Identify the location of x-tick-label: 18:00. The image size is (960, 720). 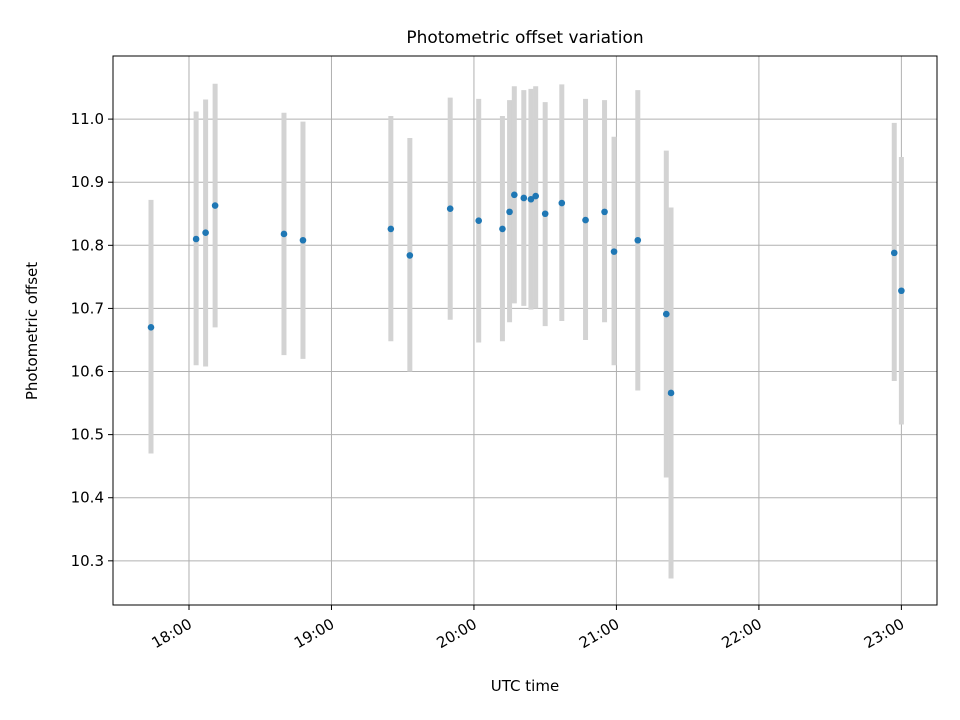
(172, 633).